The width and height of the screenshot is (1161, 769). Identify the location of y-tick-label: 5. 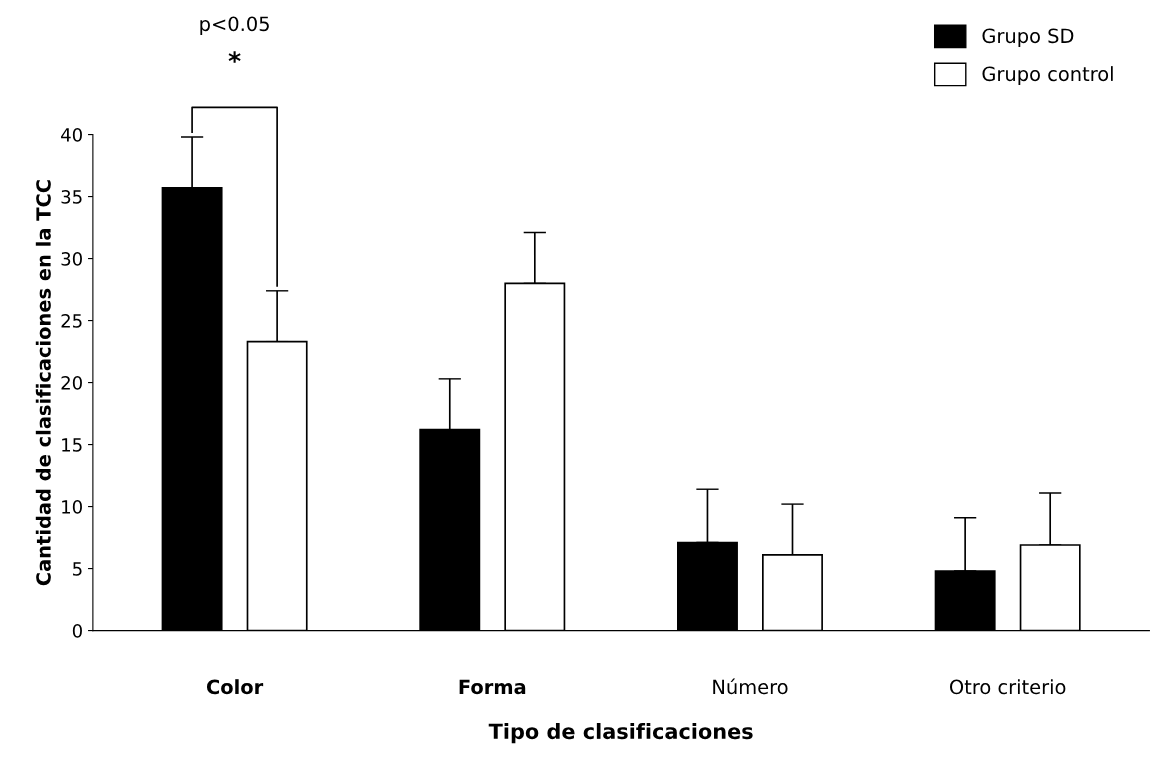
(77, 569).